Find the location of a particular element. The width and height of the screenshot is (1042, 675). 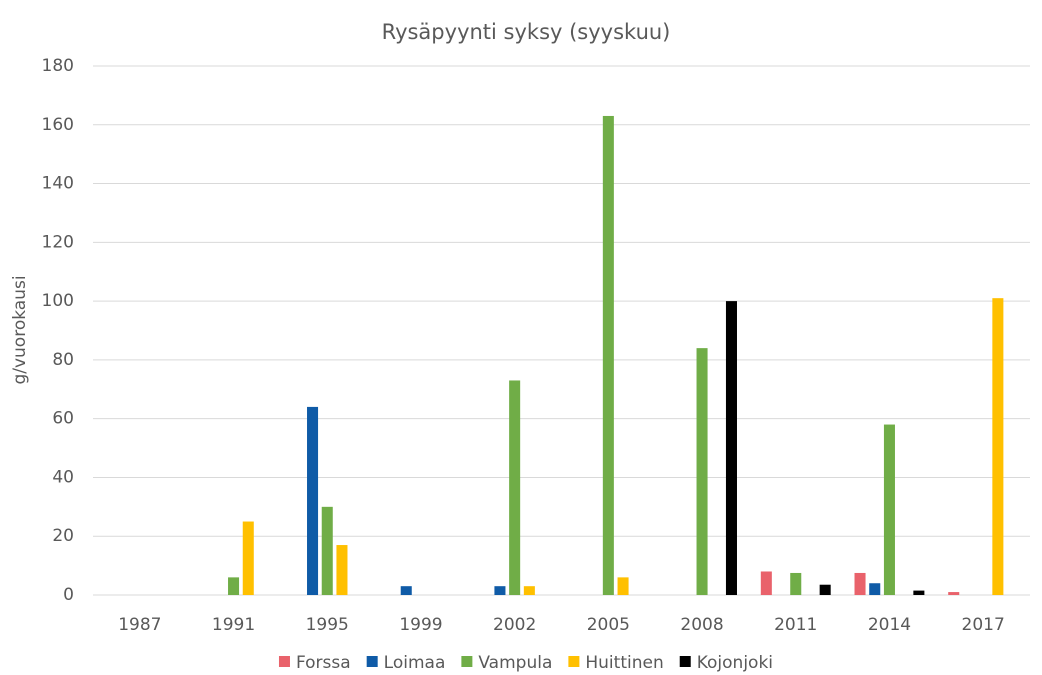

x-tick-label: 1999 is located at coordinates (420, 625).